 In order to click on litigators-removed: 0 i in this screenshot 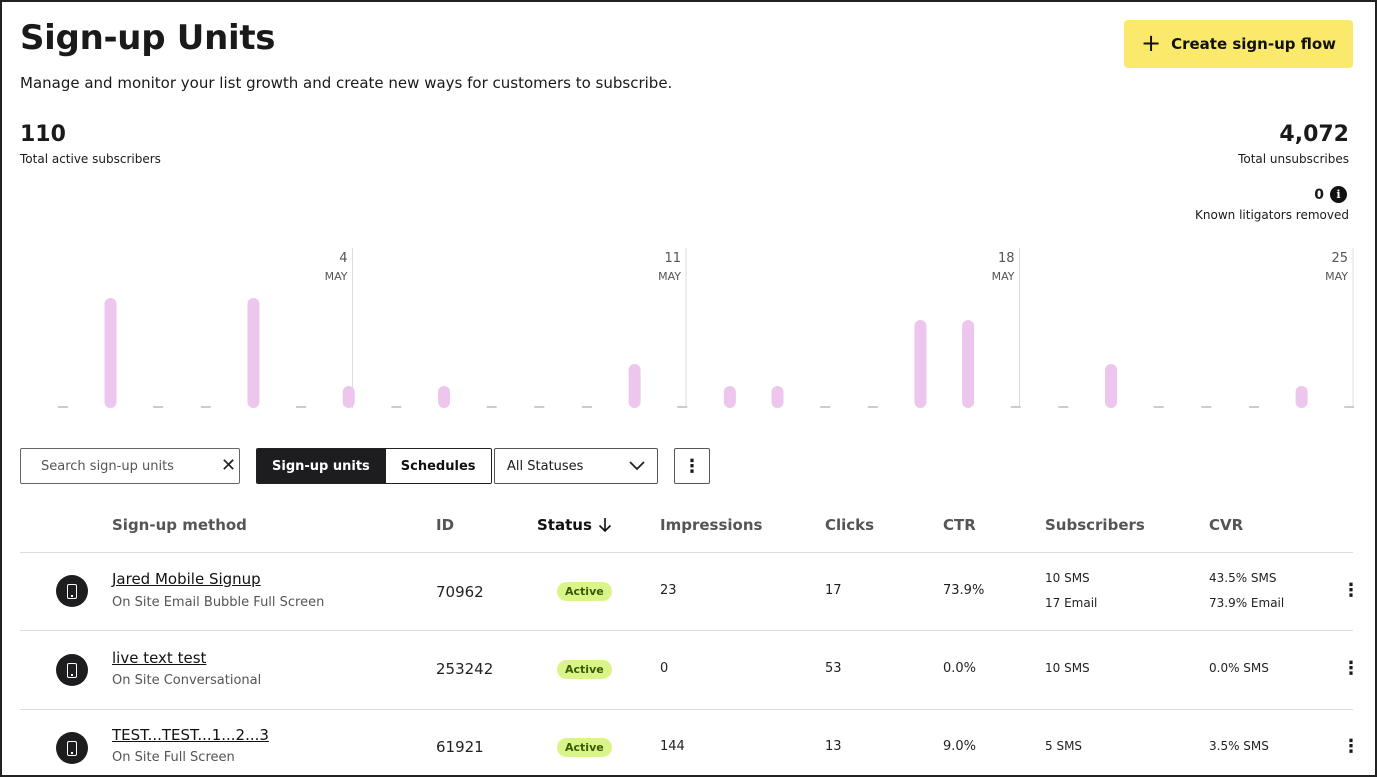, I will do `click(1330, 194)`.